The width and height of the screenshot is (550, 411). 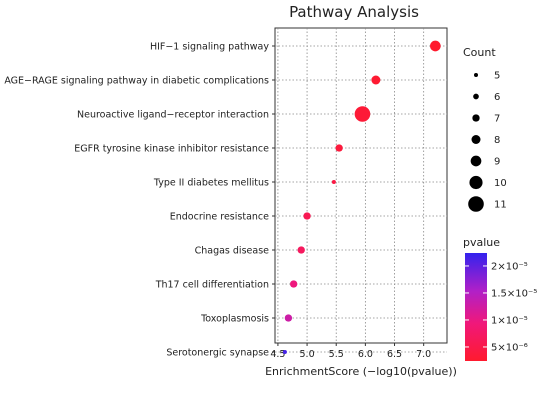 I want to click on pvalue-legend-title: pvalue, so click(x=481, y=242).